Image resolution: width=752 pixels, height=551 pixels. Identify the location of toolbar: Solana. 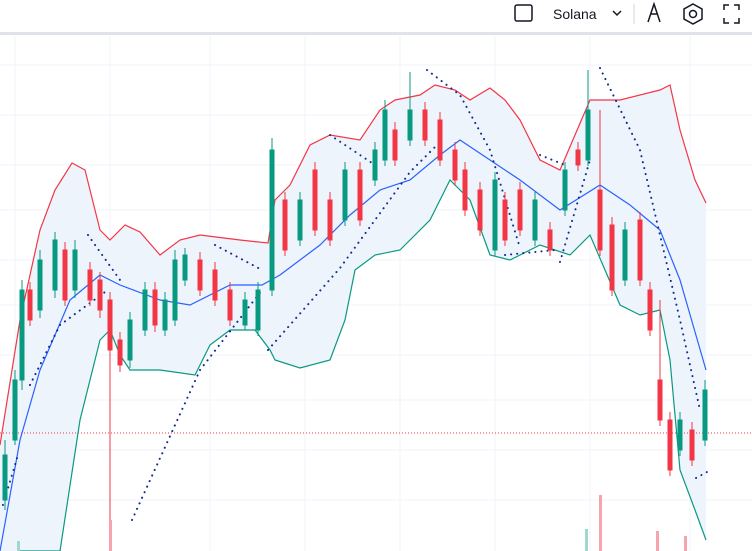
(376, 17).